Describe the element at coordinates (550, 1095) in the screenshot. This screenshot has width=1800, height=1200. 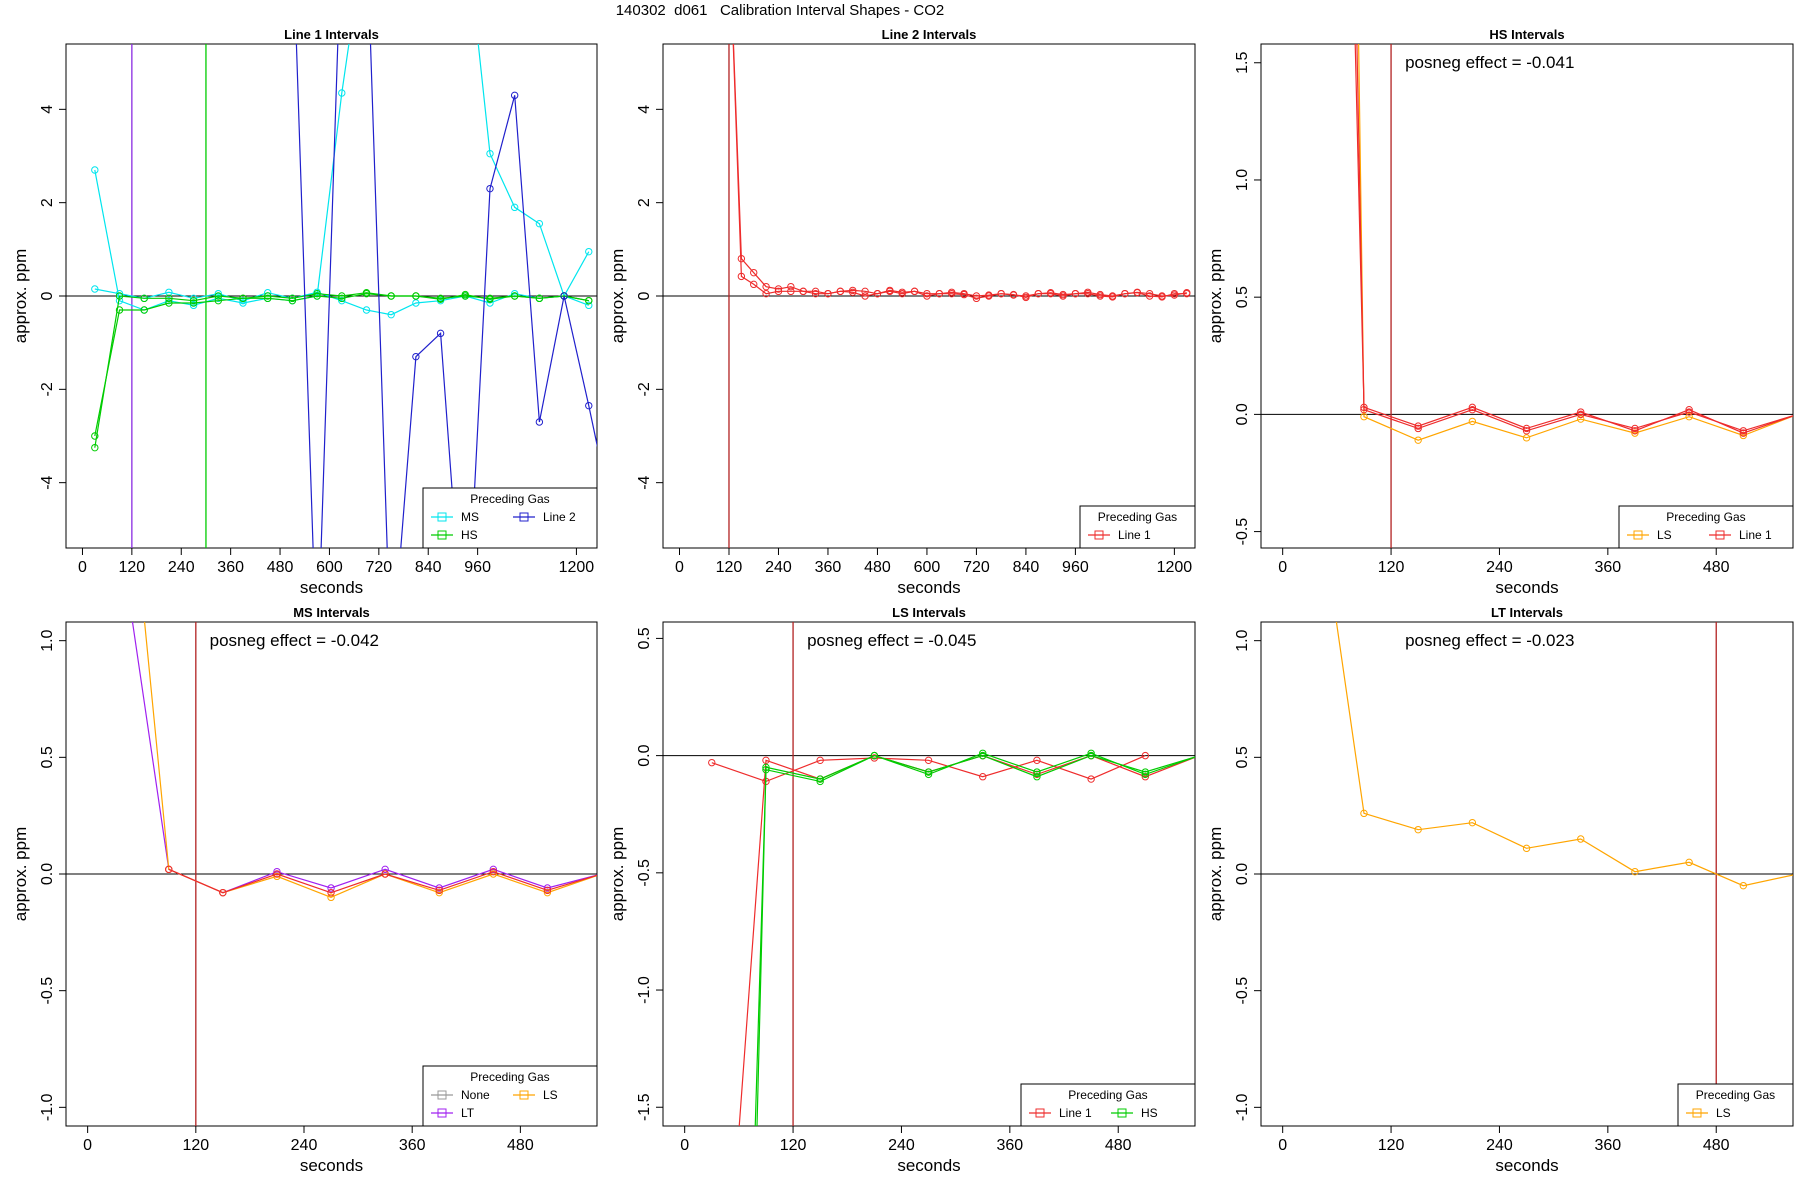
I see `legend-item-label: LS` at that location.